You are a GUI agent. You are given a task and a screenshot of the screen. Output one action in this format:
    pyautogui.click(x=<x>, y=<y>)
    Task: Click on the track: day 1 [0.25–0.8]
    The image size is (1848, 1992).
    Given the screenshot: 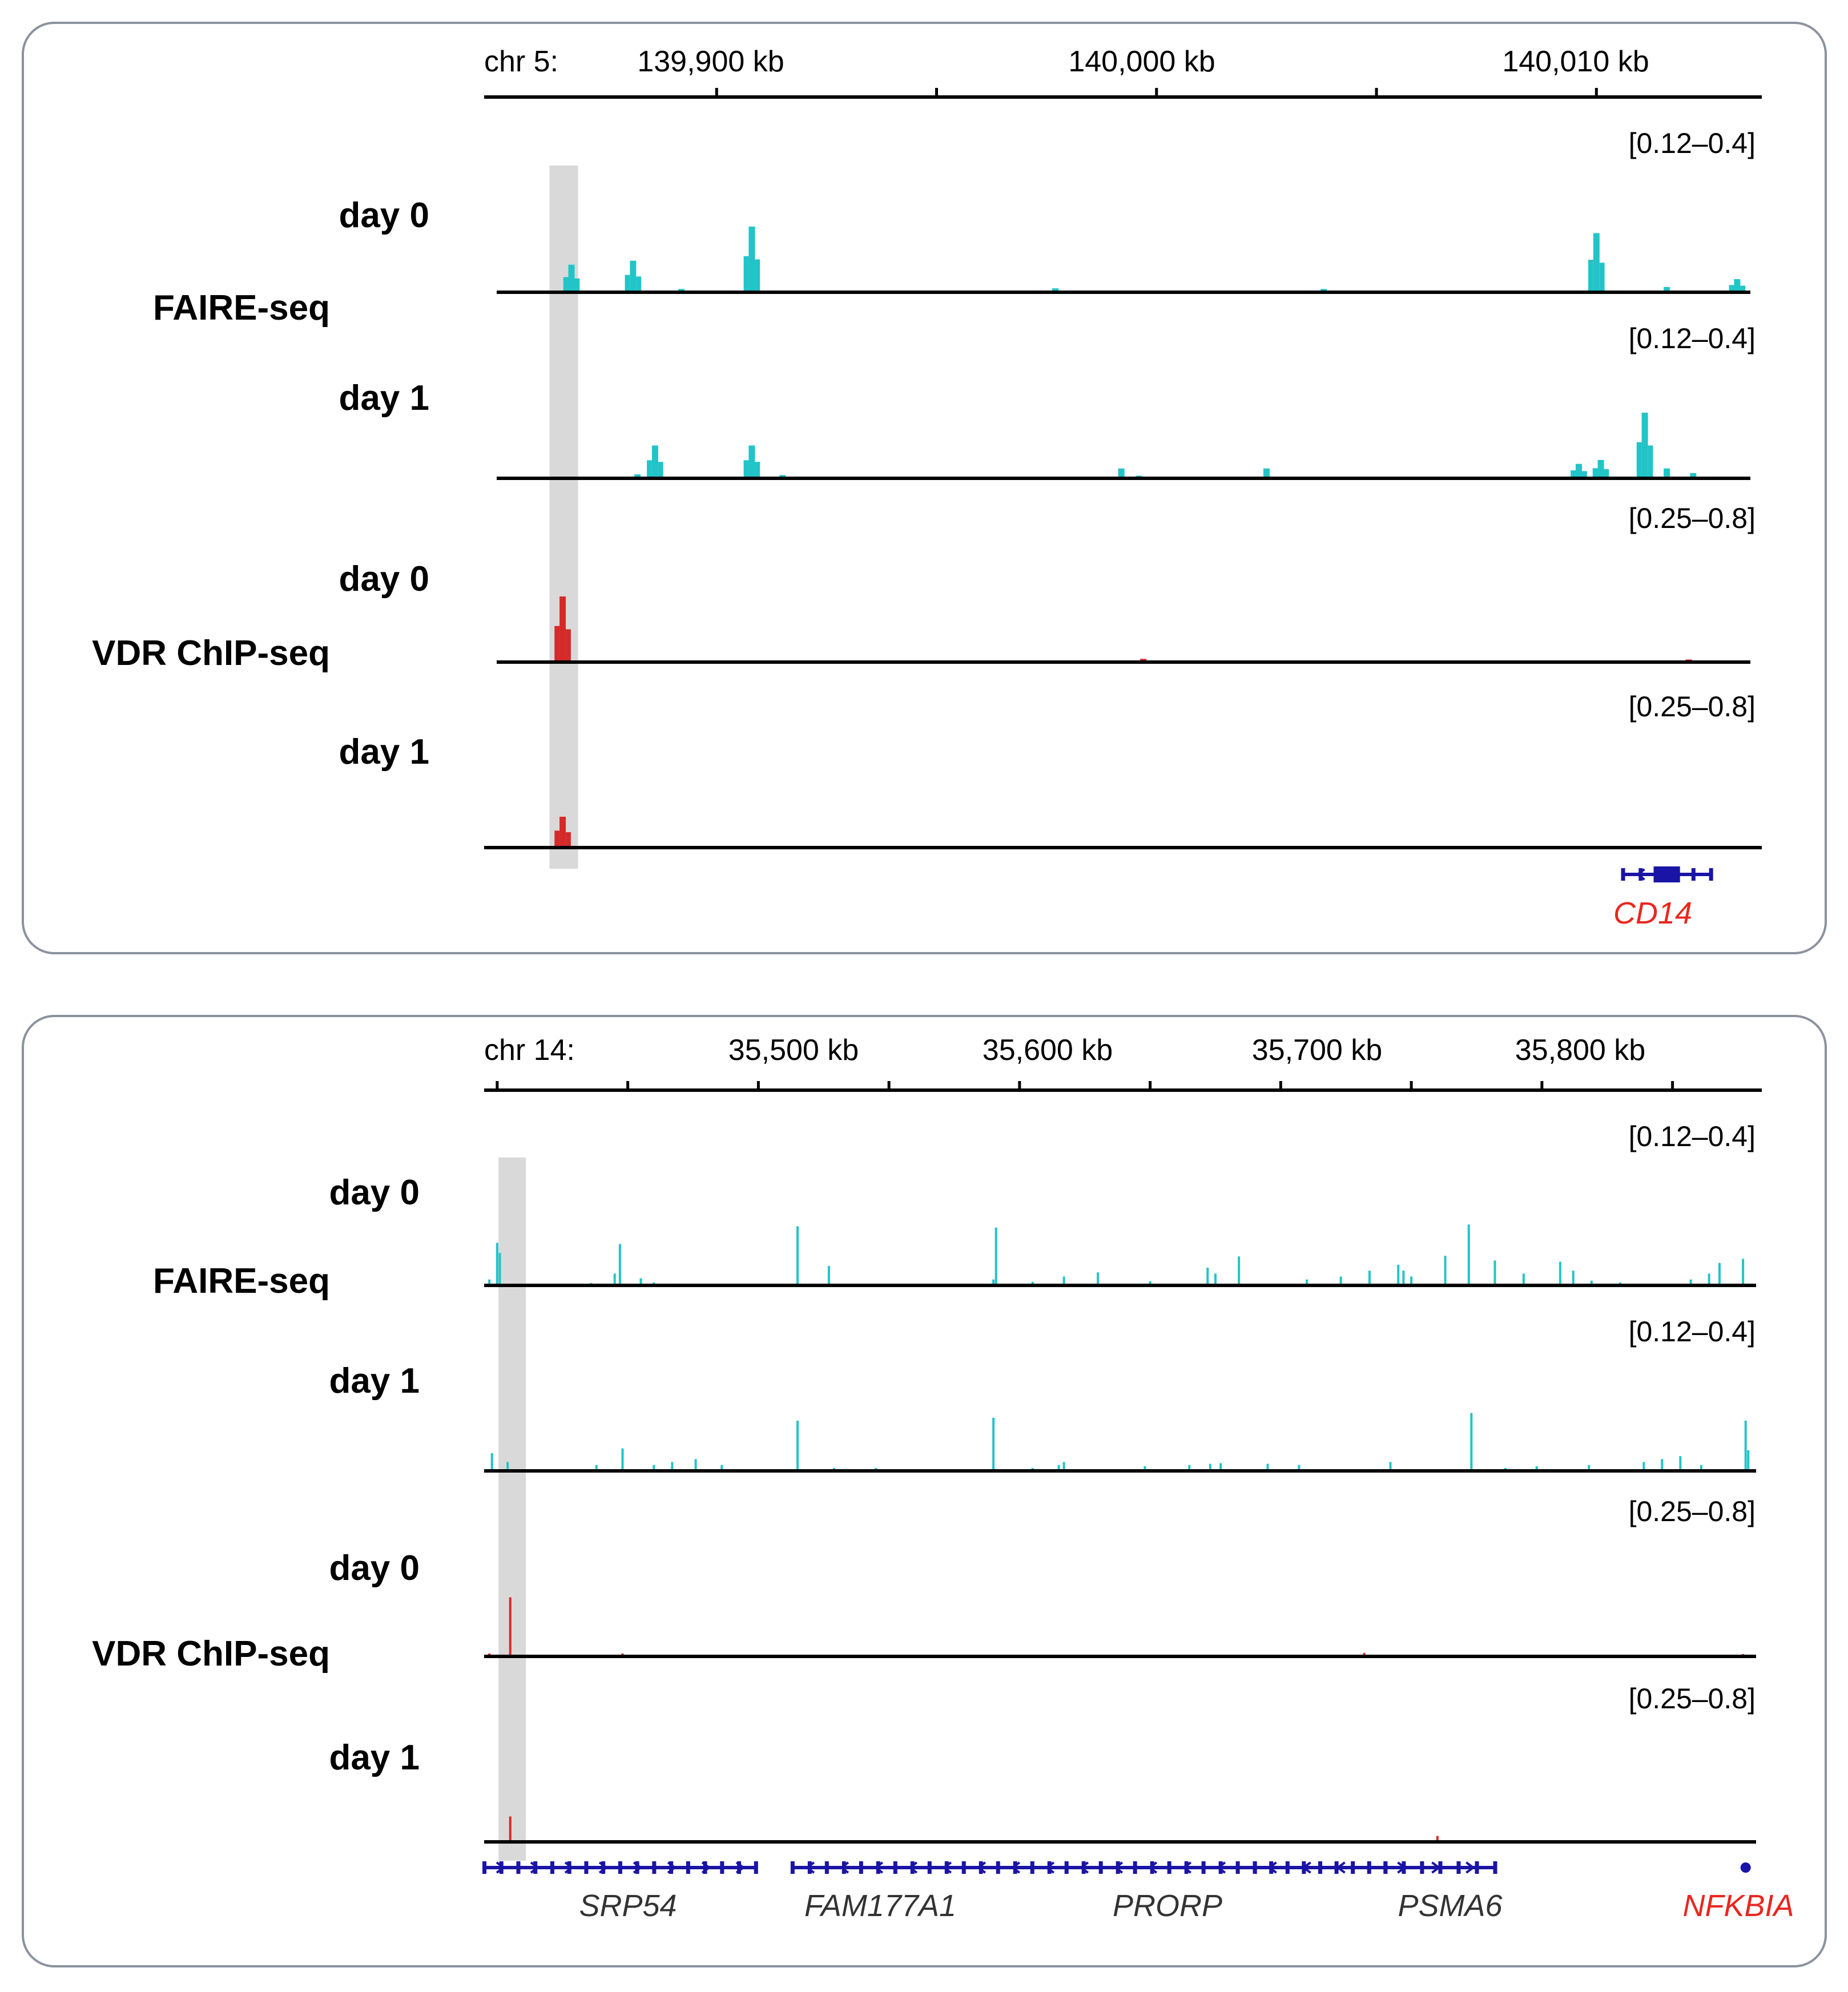 What is the action you would take?
    pyautogui.click(x=1050, y=770)
    